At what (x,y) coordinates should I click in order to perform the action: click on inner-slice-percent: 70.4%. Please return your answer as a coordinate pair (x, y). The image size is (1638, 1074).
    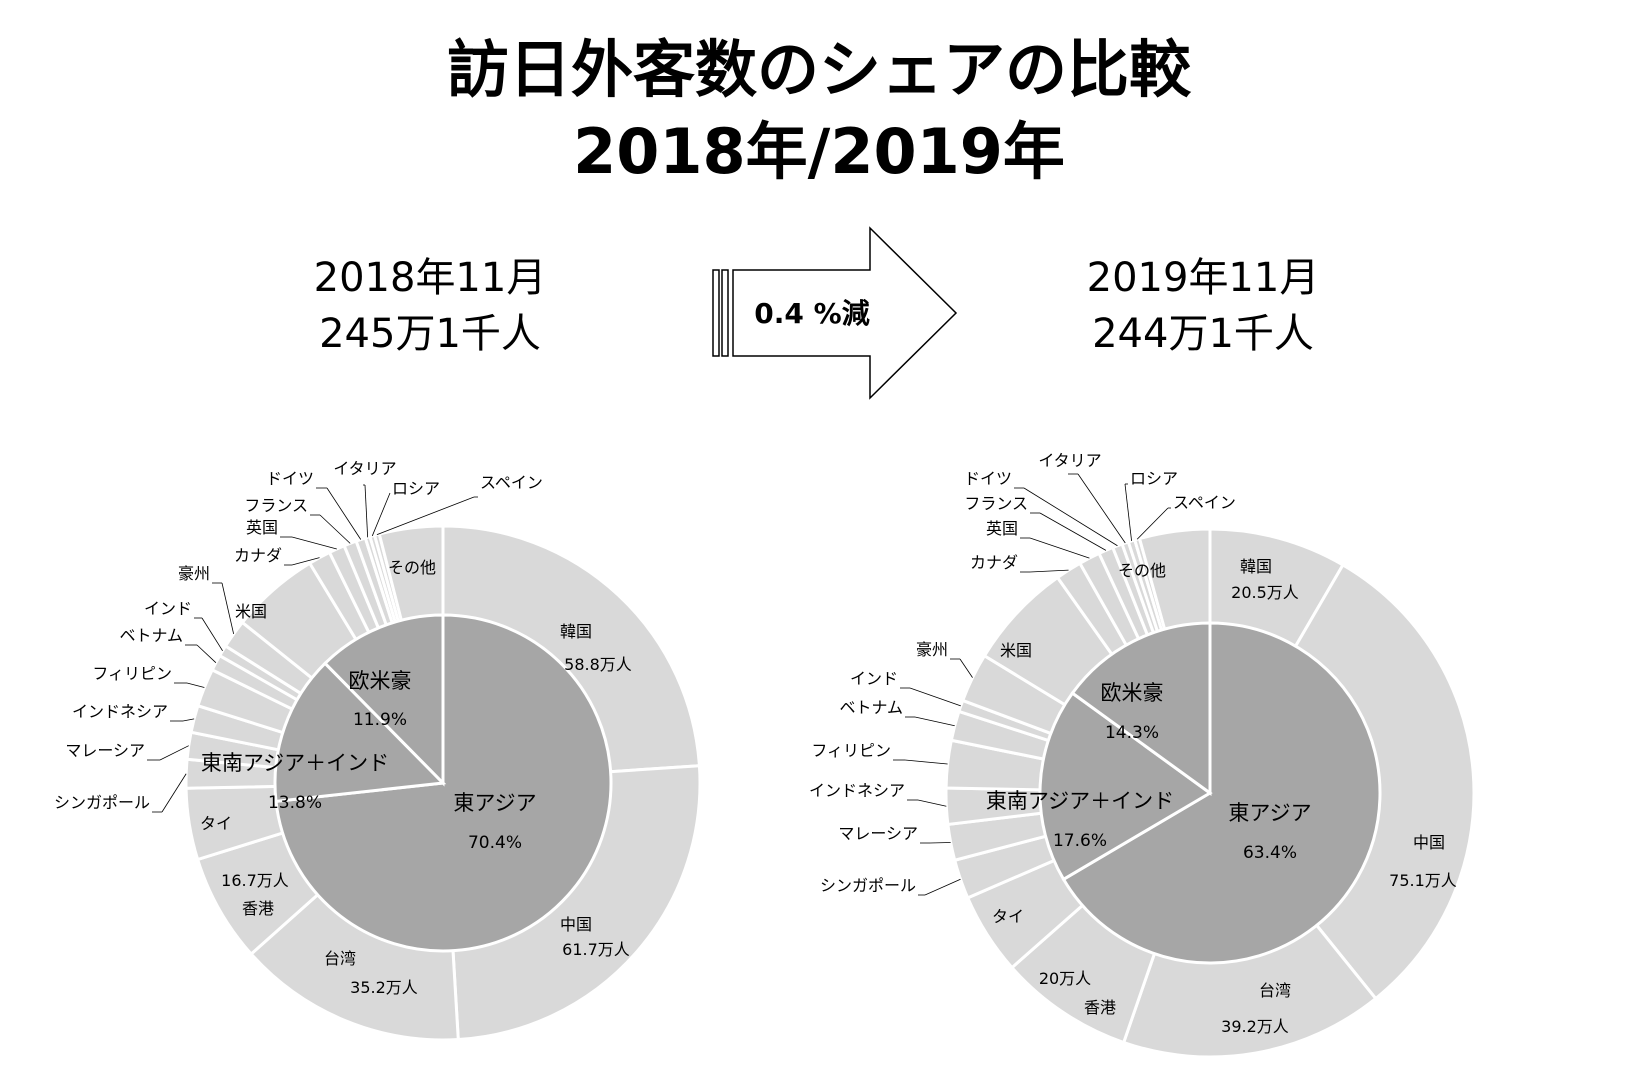
    Looking at the image, I should click on (495, 843).